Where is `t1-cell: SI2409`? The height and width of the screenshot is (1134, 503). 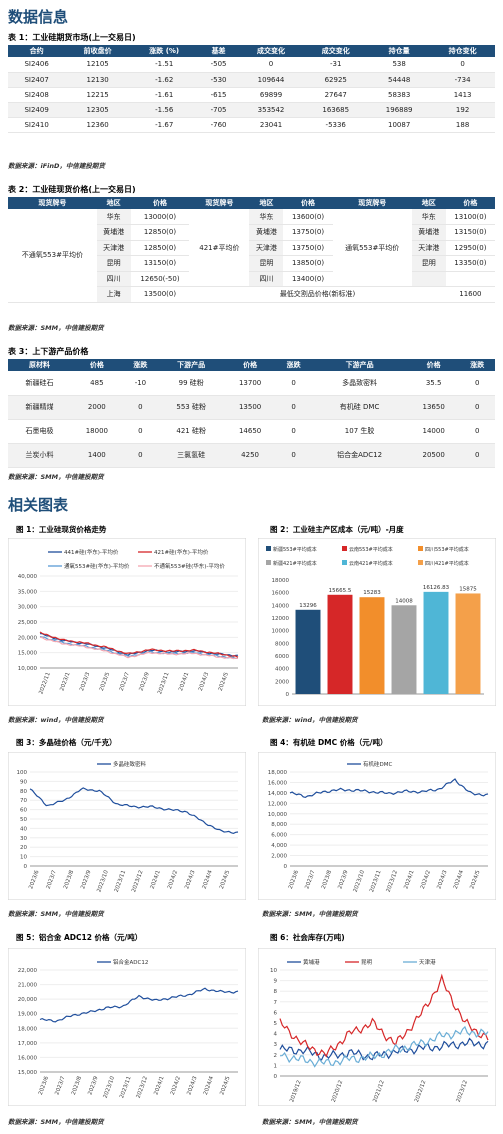
t1-cell: SI2409 is located at coordinates (37, 110).